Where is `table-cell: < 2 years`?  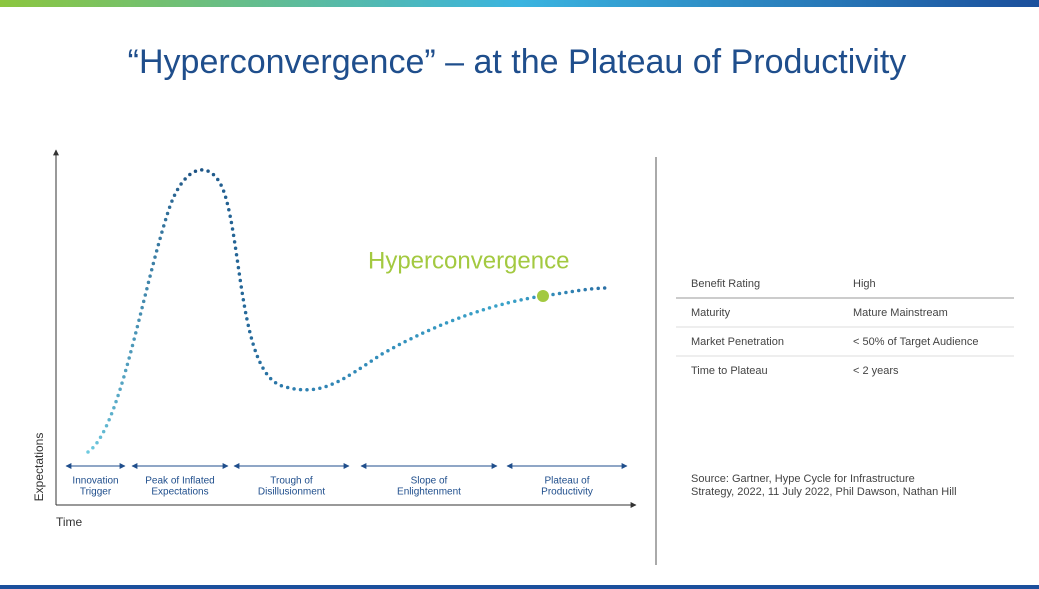 table-cell: < 2 years is located at coordinates (876, 371).